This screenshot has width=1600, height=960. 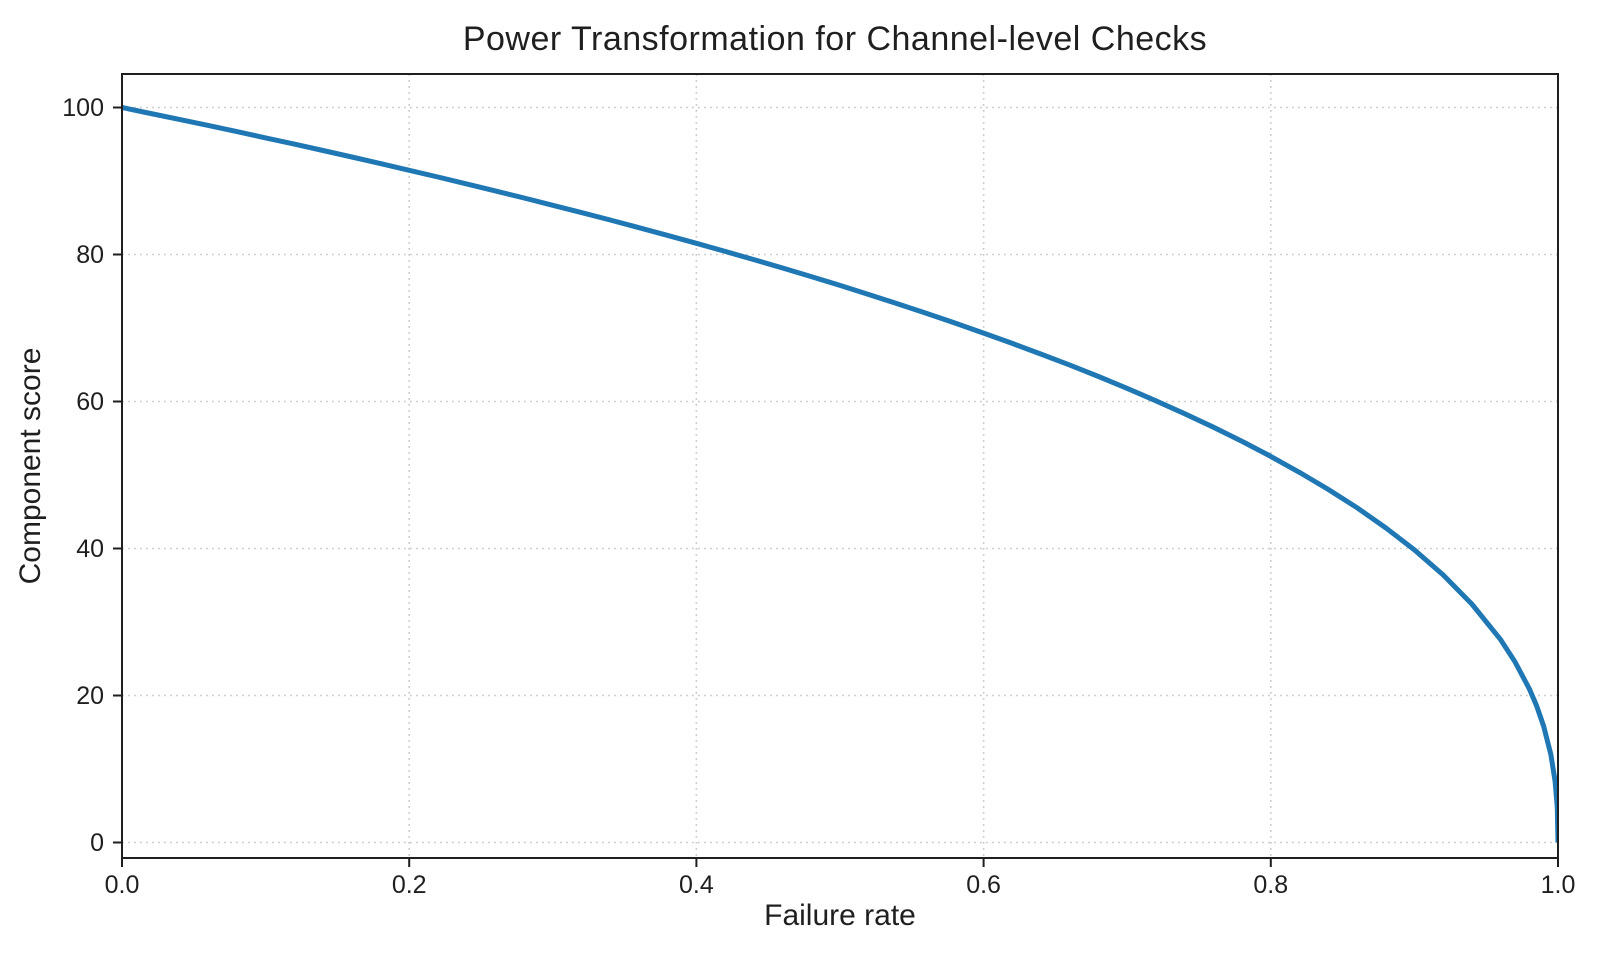 I want to click on y-tick-label: 20, so click(x=90, y=696).